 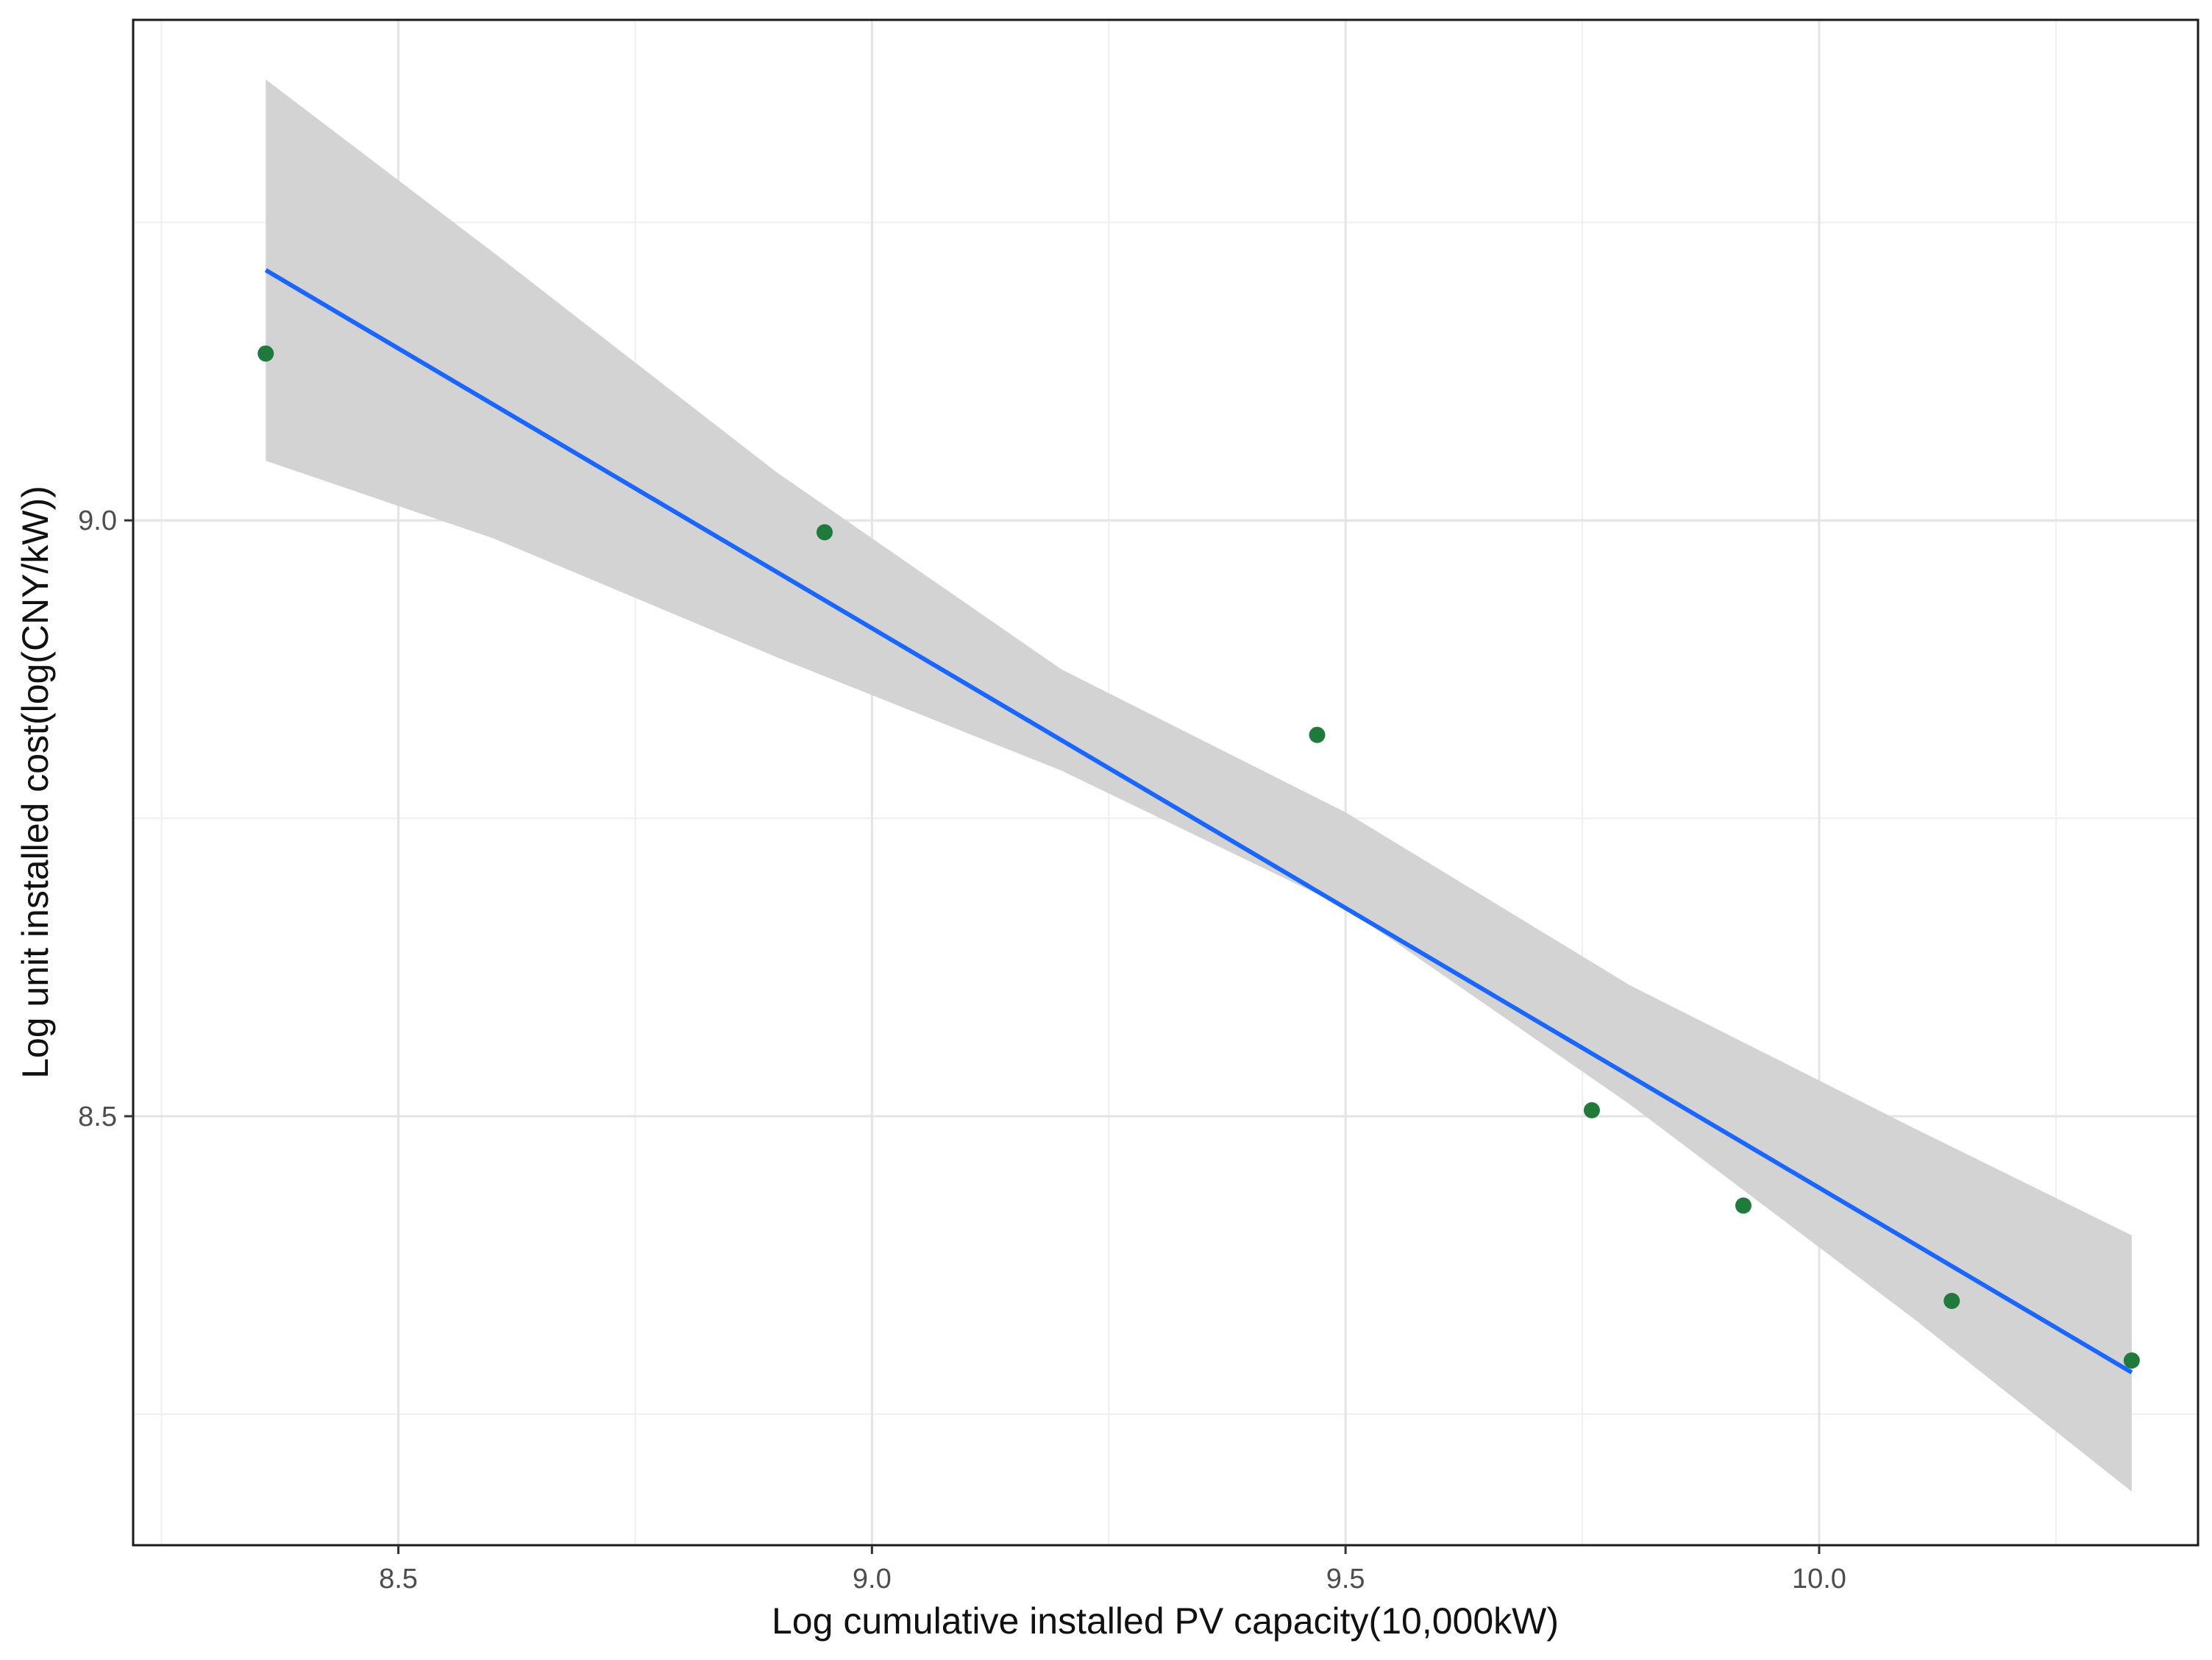 I want to click on x-tick-label: 9.0, so click(x=872, y=1579).